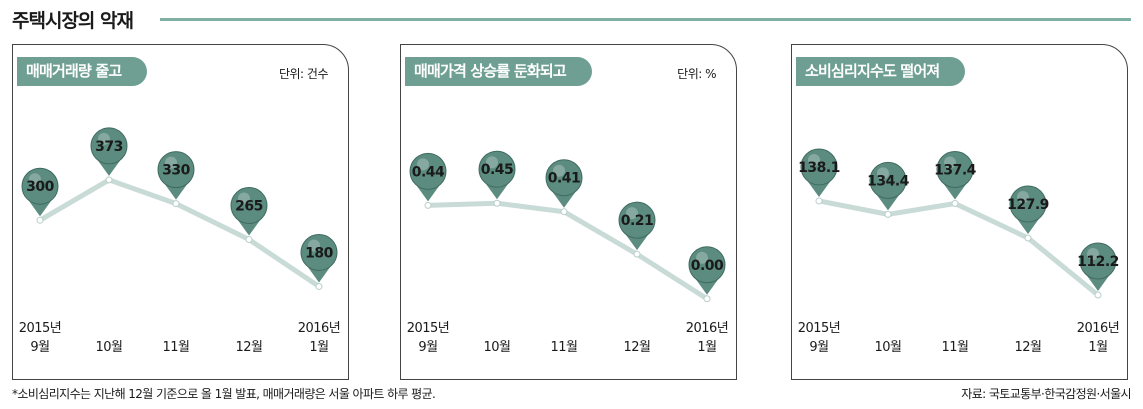 This screenshot has width=1143, height=409. Describe the element at coordinates (82, 71) in the screenshot. I see `chart-title: 매매거래량 줄고` at that location.